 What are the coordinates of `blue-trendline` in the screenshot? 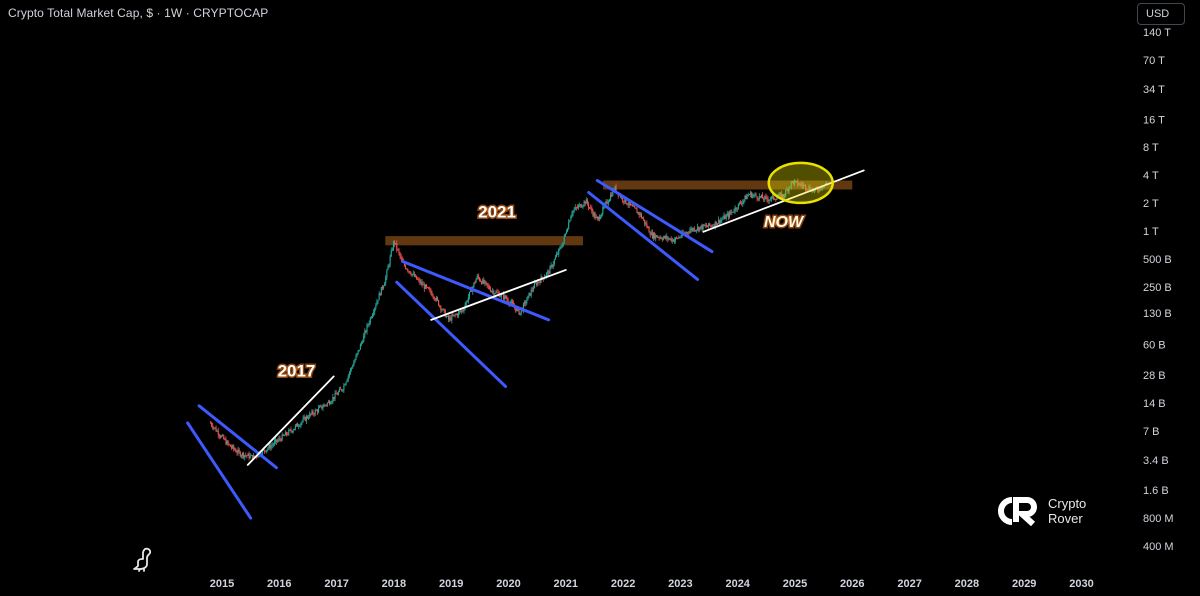 It's located at (654, 216).